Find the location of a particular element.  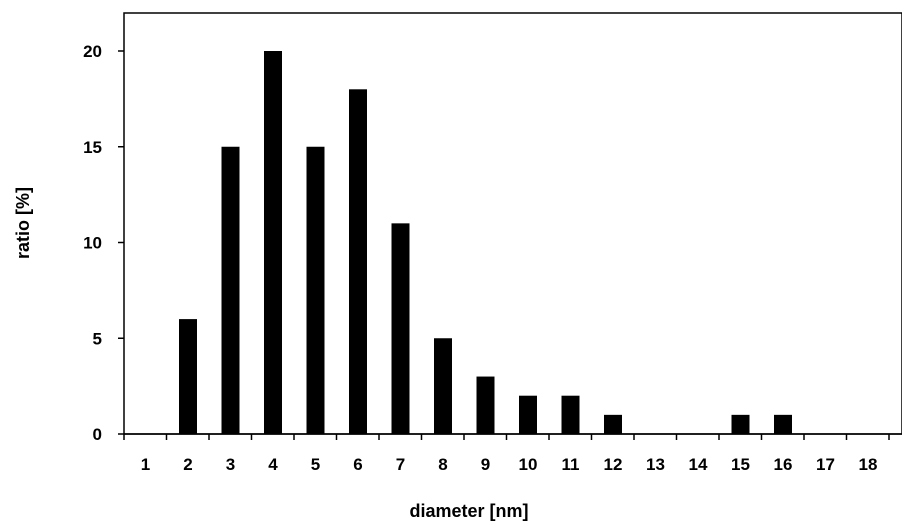

x-tick-label: 14 is located at coordinates (698, 464).